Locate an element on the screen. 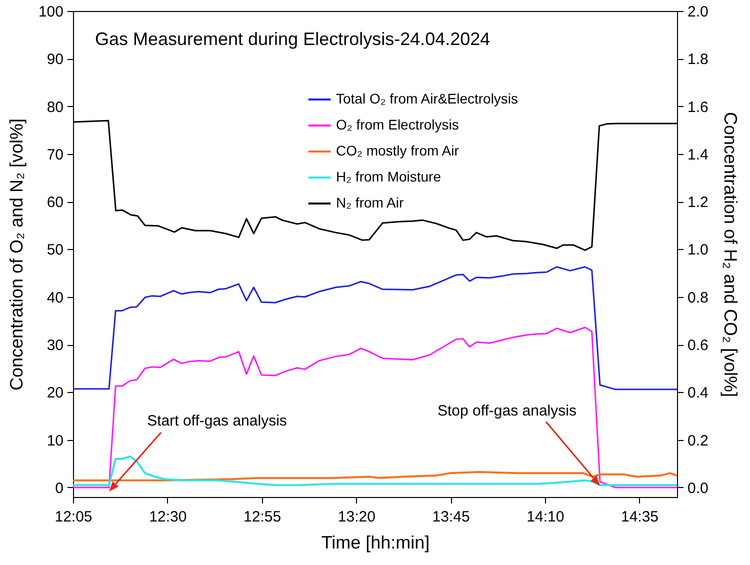  y-tick-label: 30 is located at coordinates (55, 345).